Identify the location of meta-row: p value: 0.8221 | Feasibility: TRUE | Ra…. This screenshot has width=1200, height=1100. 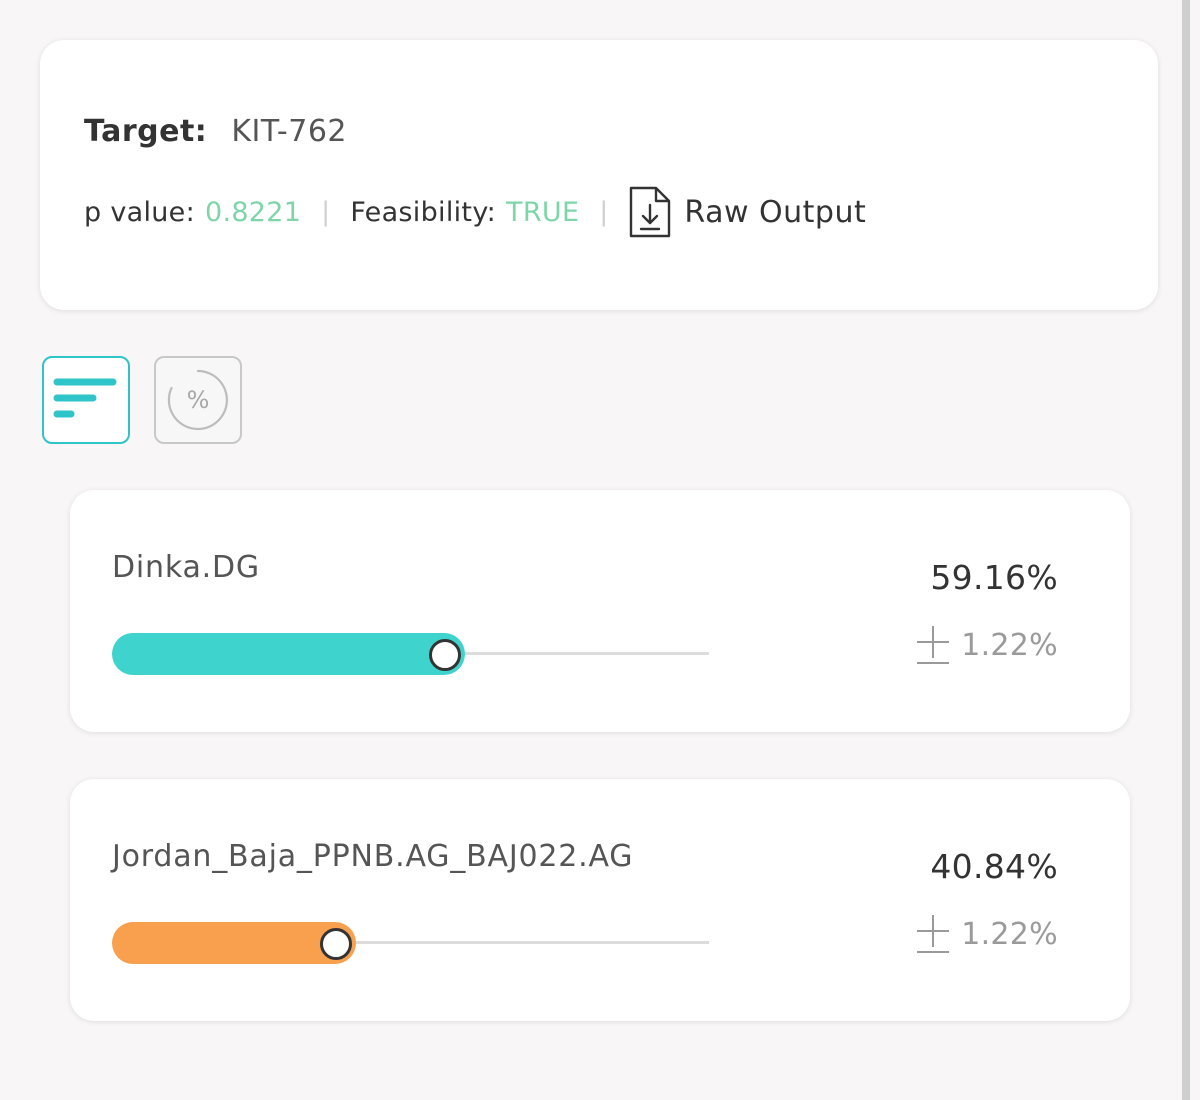
(475, 212).